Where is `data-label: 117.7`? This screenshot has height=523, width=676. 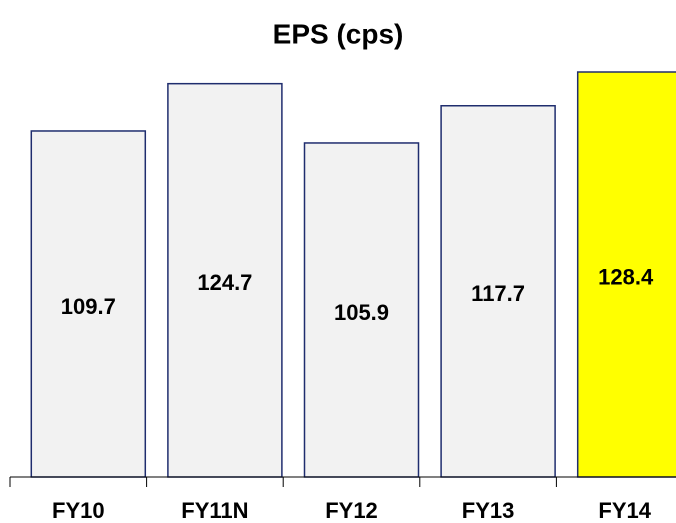 data-label: 117.7 is located at coordinates (498, 293).